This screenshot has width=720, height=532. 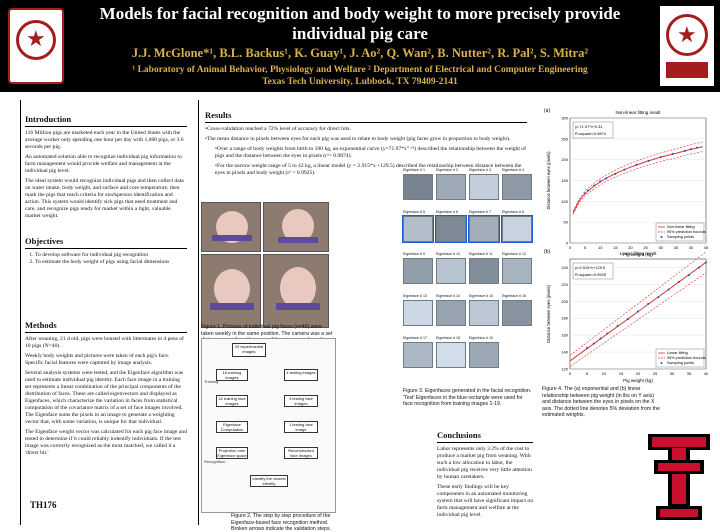 What do you see at coordinates (480, 170) in the screenshot?
I see `eigenface-label: Eigenface # 3` at bounding box center [480, 170].